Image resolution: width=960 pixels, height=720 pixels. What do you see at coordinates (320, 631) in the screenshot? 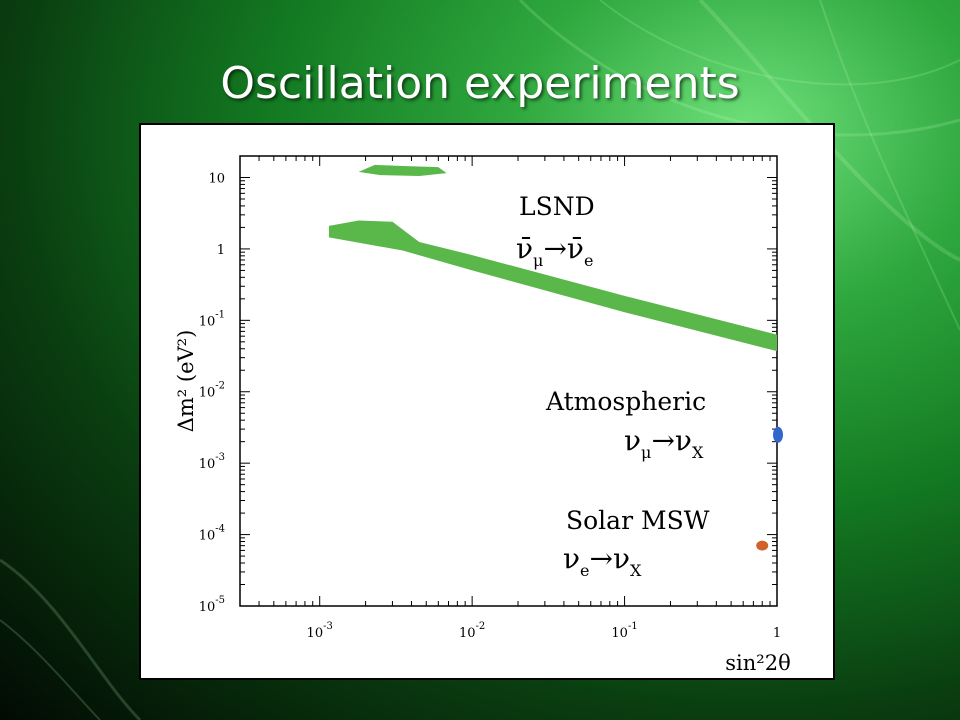
I see `x-tick-label: 10⁻³` at bounding box center [320, 631].